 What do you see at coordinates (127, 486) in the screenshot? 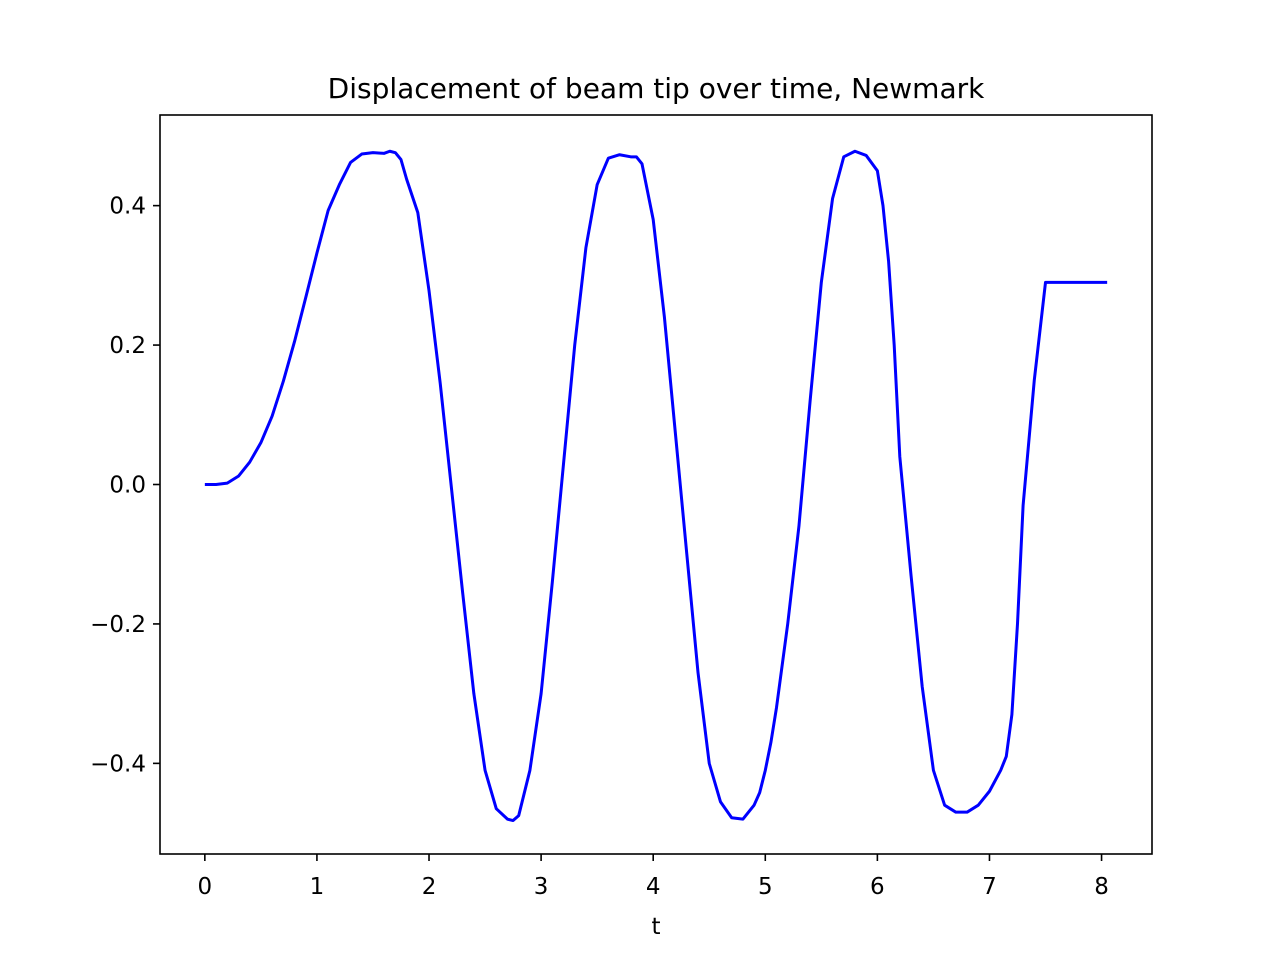
I see `y-tick-label: 0.0` at bounding box center [127, 486].